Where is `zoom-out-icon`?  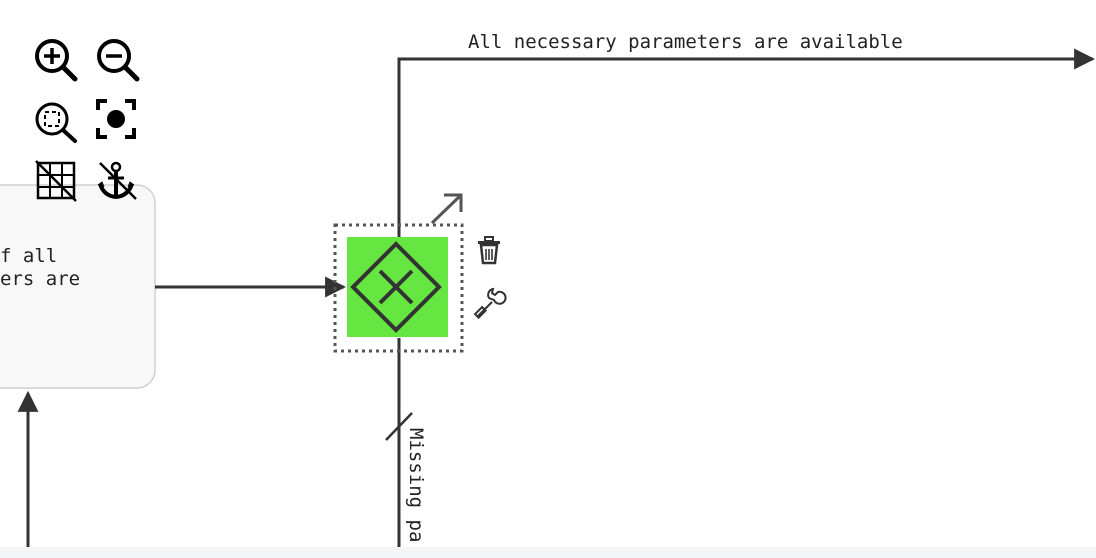 zoom-out-icon is located at coordinates (118, 60).